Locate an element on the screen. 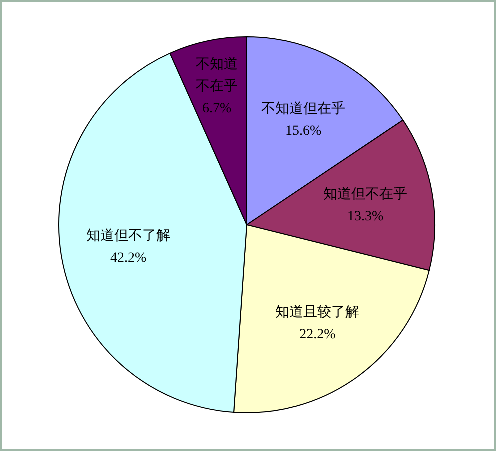 This screenshot has height=451, width=496. data-label: 22.2% is located at coordinates (318, 334).